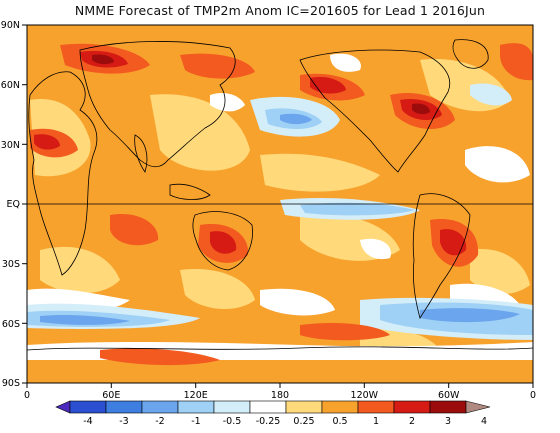 This screenshot has height=433, width=560. Describe the element at coordinates (63, 173) in the screenshot. I see `coast-europe-africa` at that location.